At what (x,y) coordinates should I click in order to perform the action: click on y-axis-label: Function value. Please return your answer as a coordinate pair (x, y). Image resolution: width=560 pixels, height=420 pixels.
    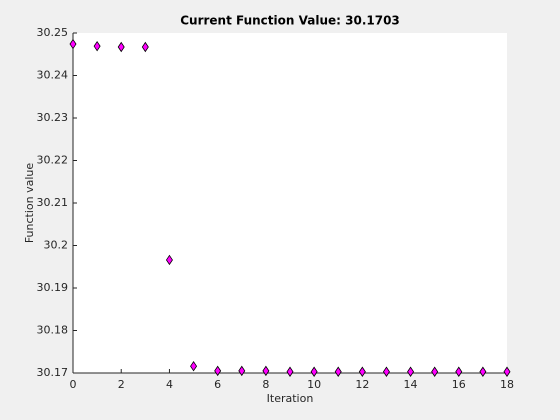
    Looking at the image, I should click on (29, 203).